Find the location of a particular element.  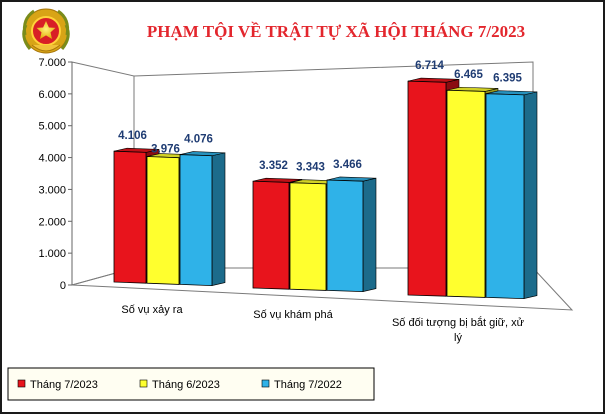

legend-label: Tháng 7/2022 is located at coordinates (308, 385).